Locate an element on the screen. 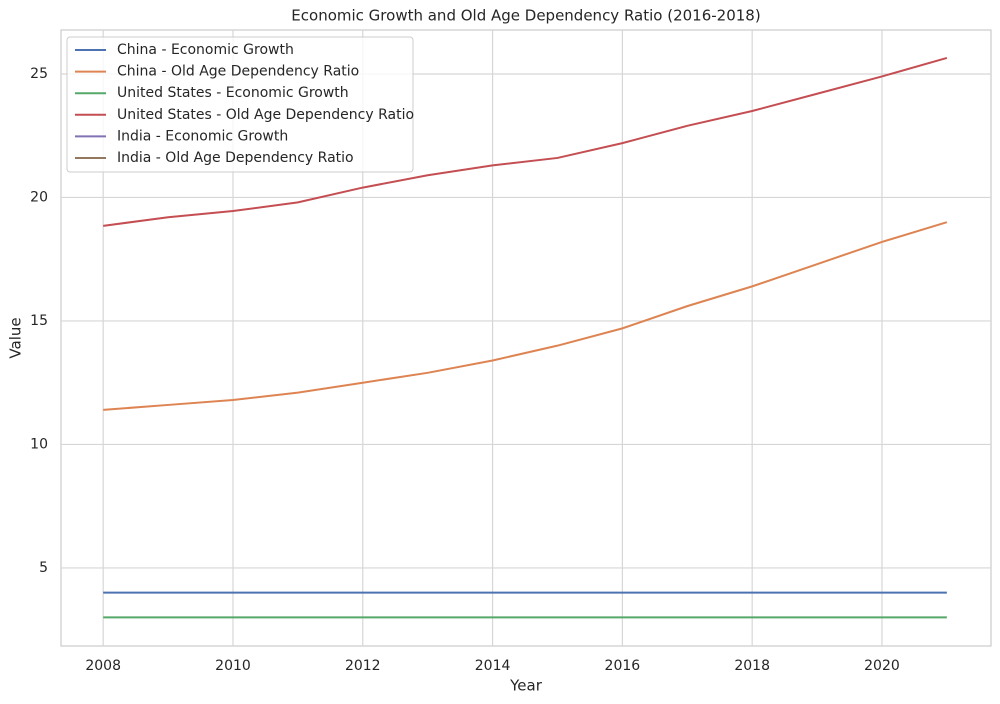 Image resolution: width=1000 pixels, height=704 pixels. legend-label: India - Economic Growth is located at coordinates (202, 136).